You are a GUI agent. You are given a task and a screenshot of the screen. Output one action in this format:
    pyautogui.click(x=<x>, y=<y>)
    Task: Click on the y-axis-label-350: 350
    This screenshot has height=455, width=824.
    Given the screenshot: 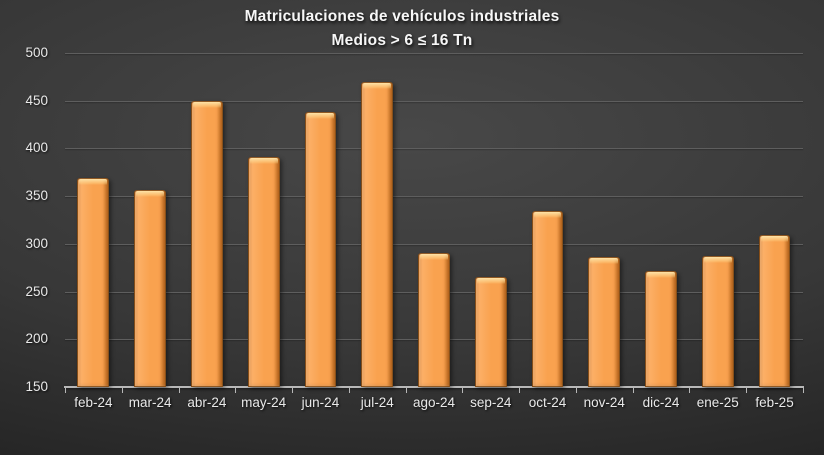 What is the action you would take?
    pyautogui.click(x=36, y=196)
    